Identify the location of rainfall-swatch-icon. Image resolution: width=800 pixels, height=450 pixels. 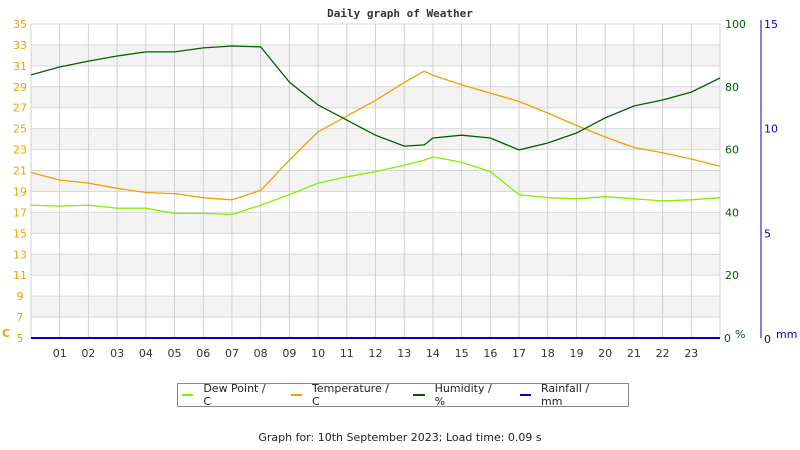
(525, 395).